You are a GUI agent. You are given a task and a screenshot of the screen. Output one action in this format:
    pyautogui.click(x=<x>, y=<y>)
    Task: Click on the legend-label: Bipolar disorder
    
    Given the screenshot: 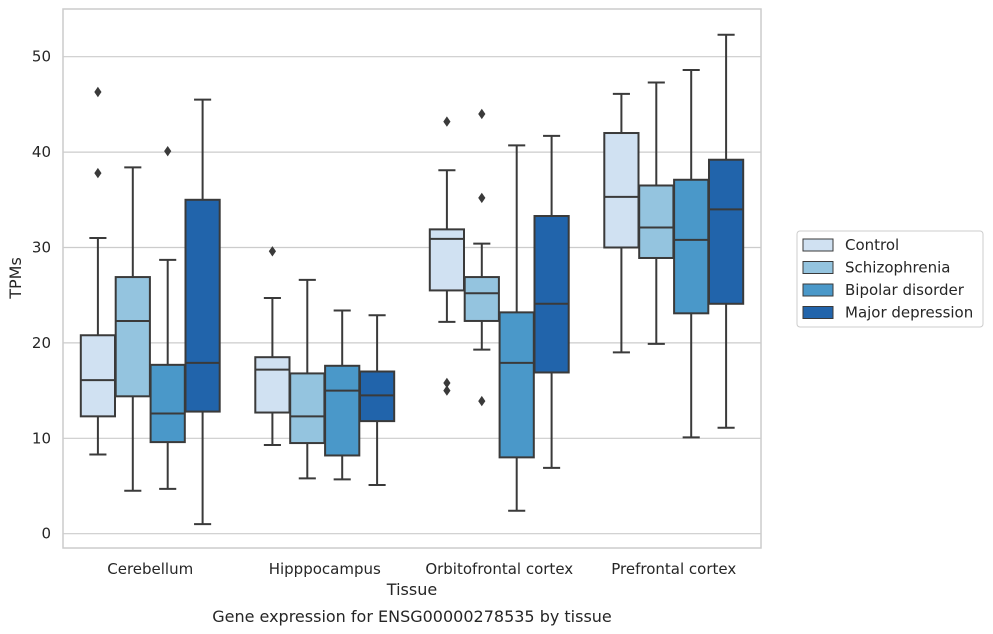 What is the action you would take?
    pyautogui.click(x=905, y=290)
    